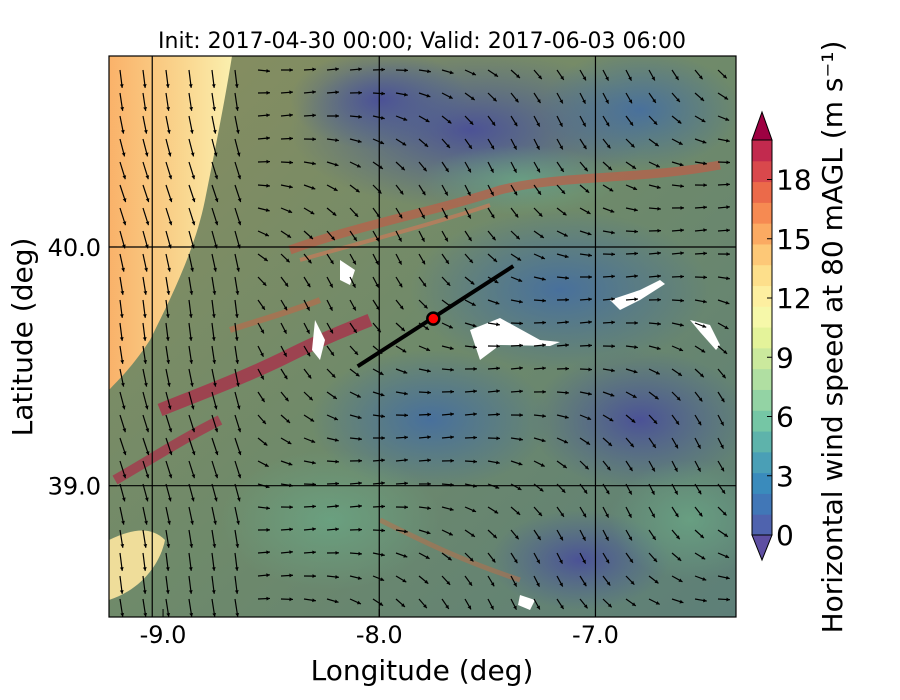 The image size is (900, 700). Describe the element at coordinates (762, 337) in the screenshot. I see `colorbar-frame` at that location.